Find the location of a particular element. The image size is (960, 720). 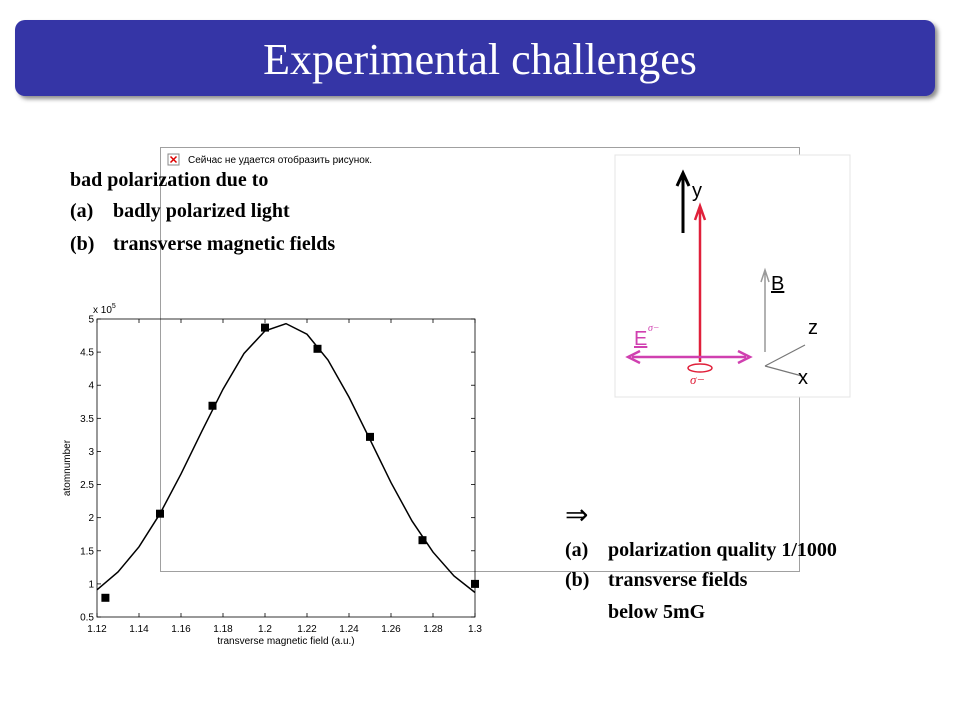

list-item: badly polarized light is located at coordinates (201, 211).